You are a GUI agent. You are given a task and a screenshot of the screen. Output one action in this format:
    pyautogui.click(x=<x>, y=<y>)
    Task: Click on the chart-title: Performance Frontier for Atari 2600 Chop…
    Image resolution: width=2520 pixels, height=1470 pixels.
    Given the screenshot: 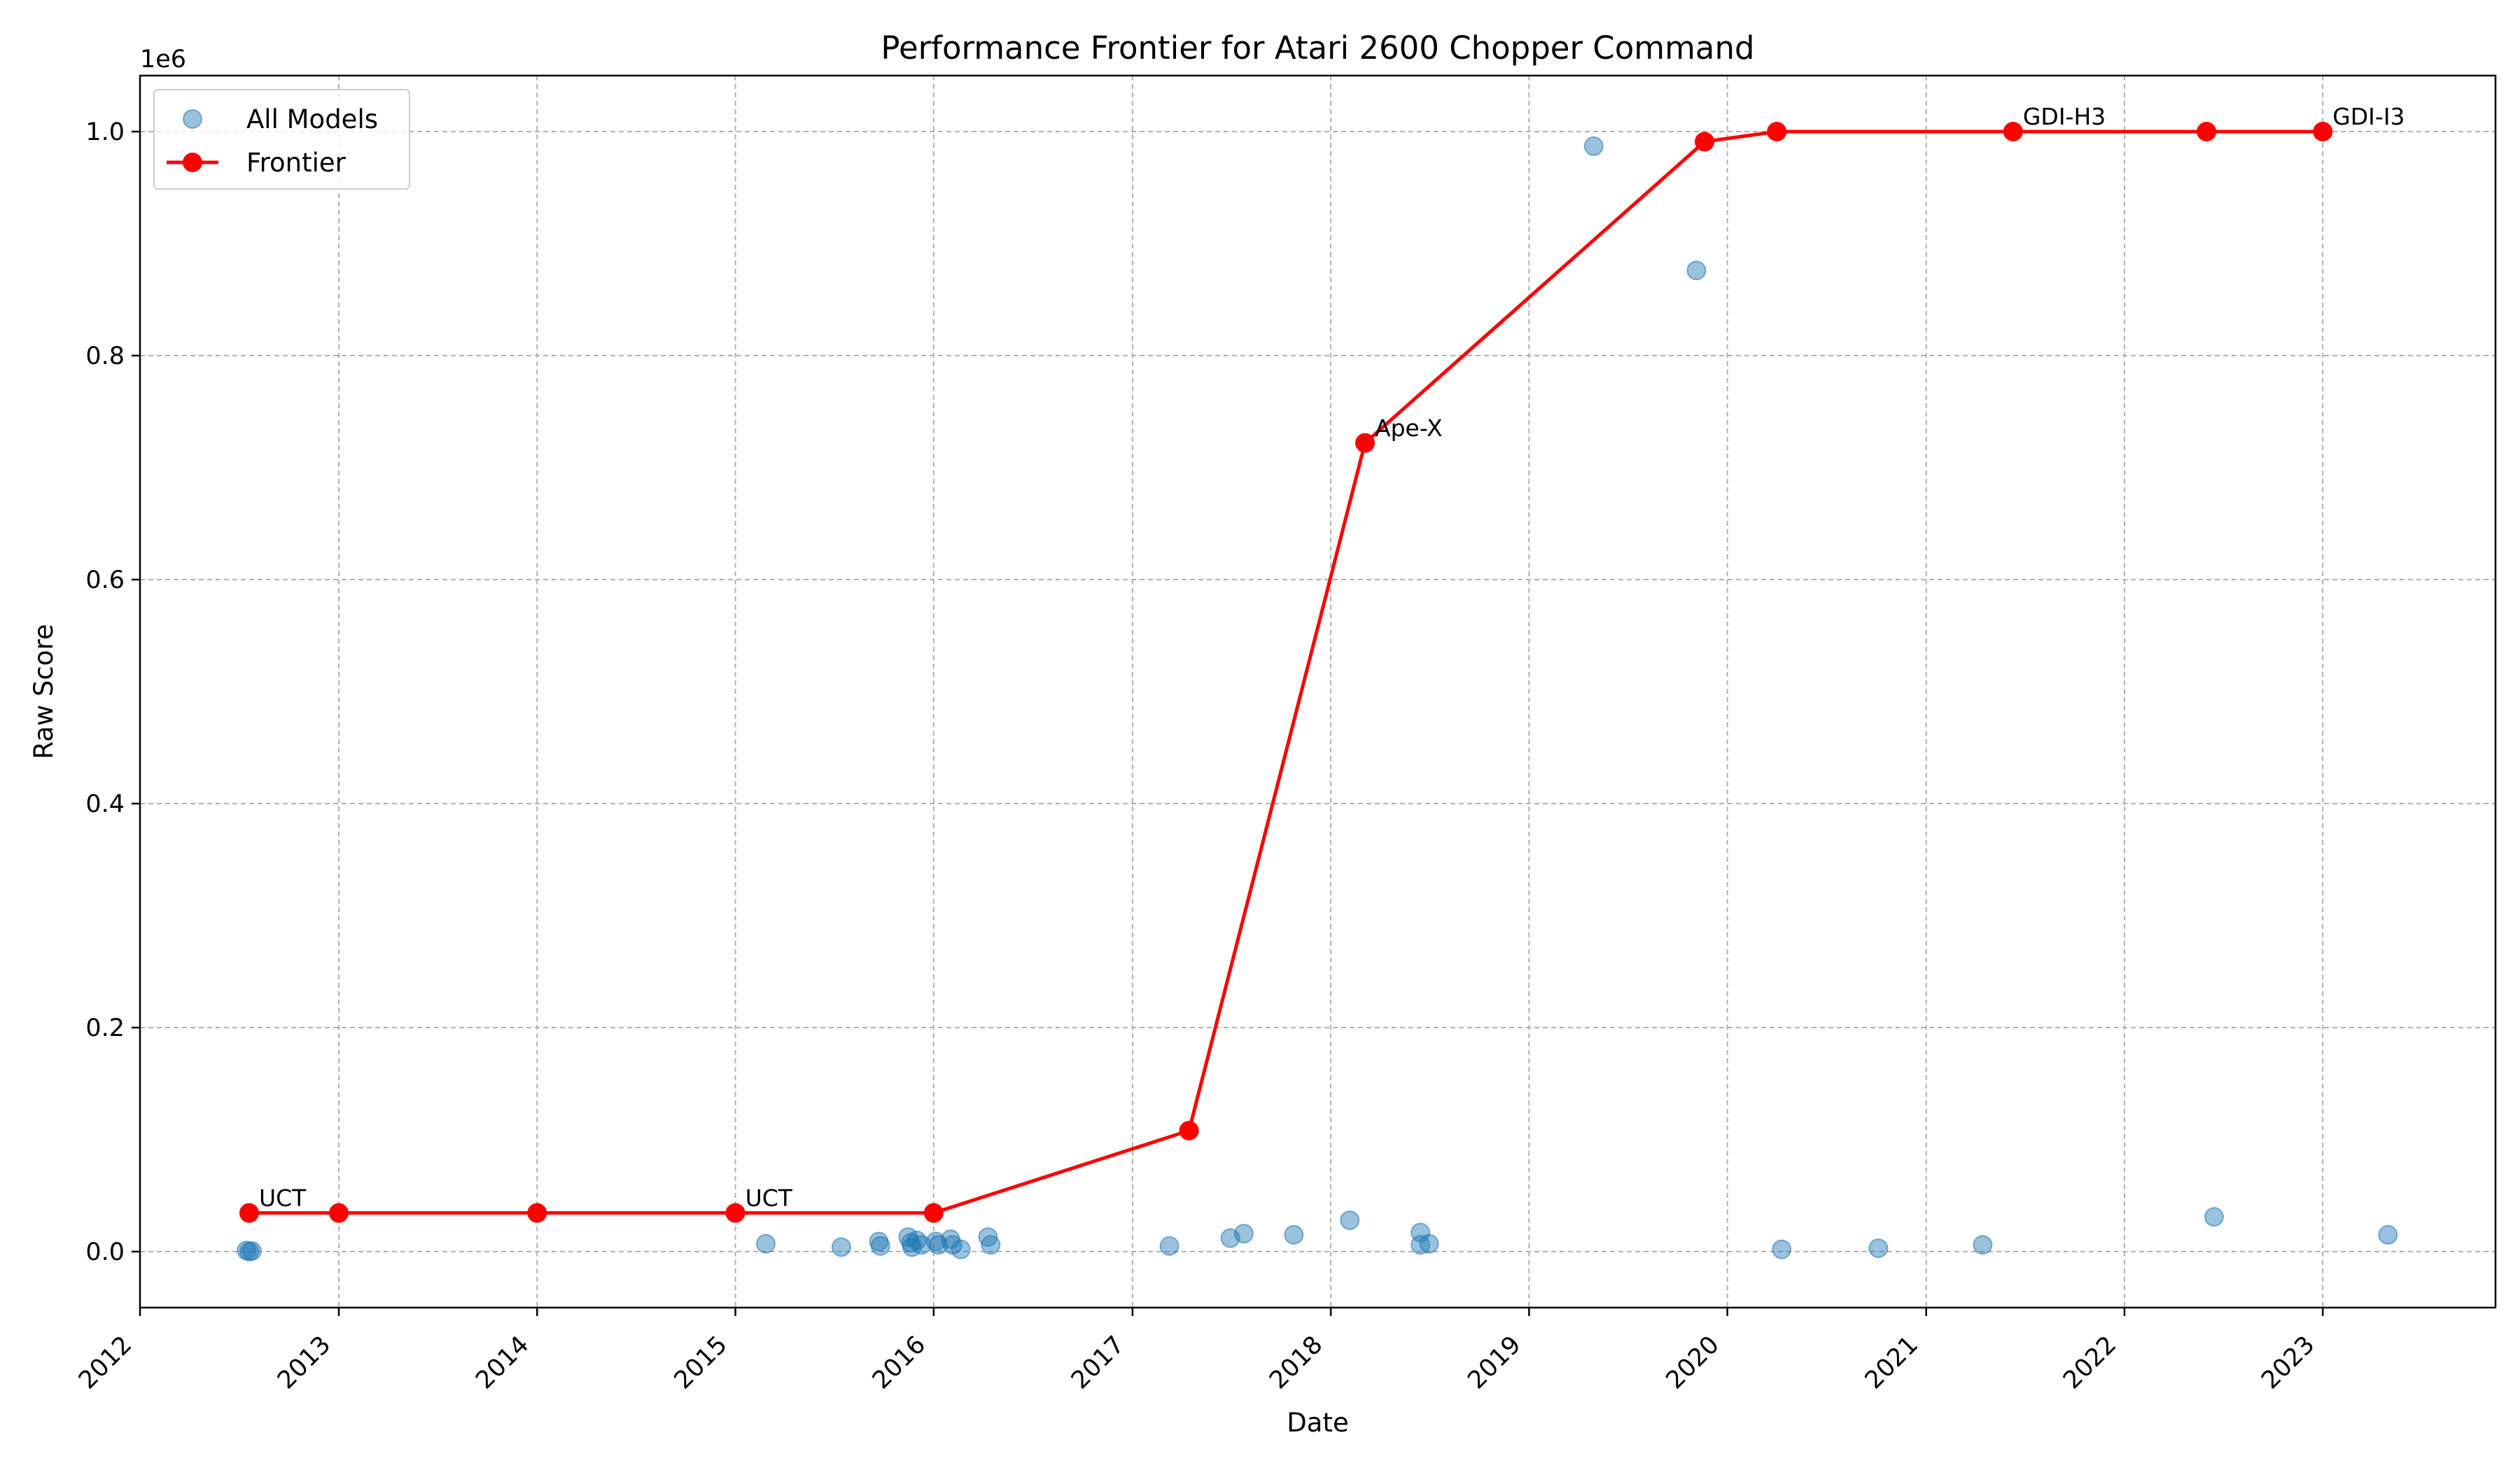 What is the action you would take?
    pyautogui.click(x=1317, y=47)
    